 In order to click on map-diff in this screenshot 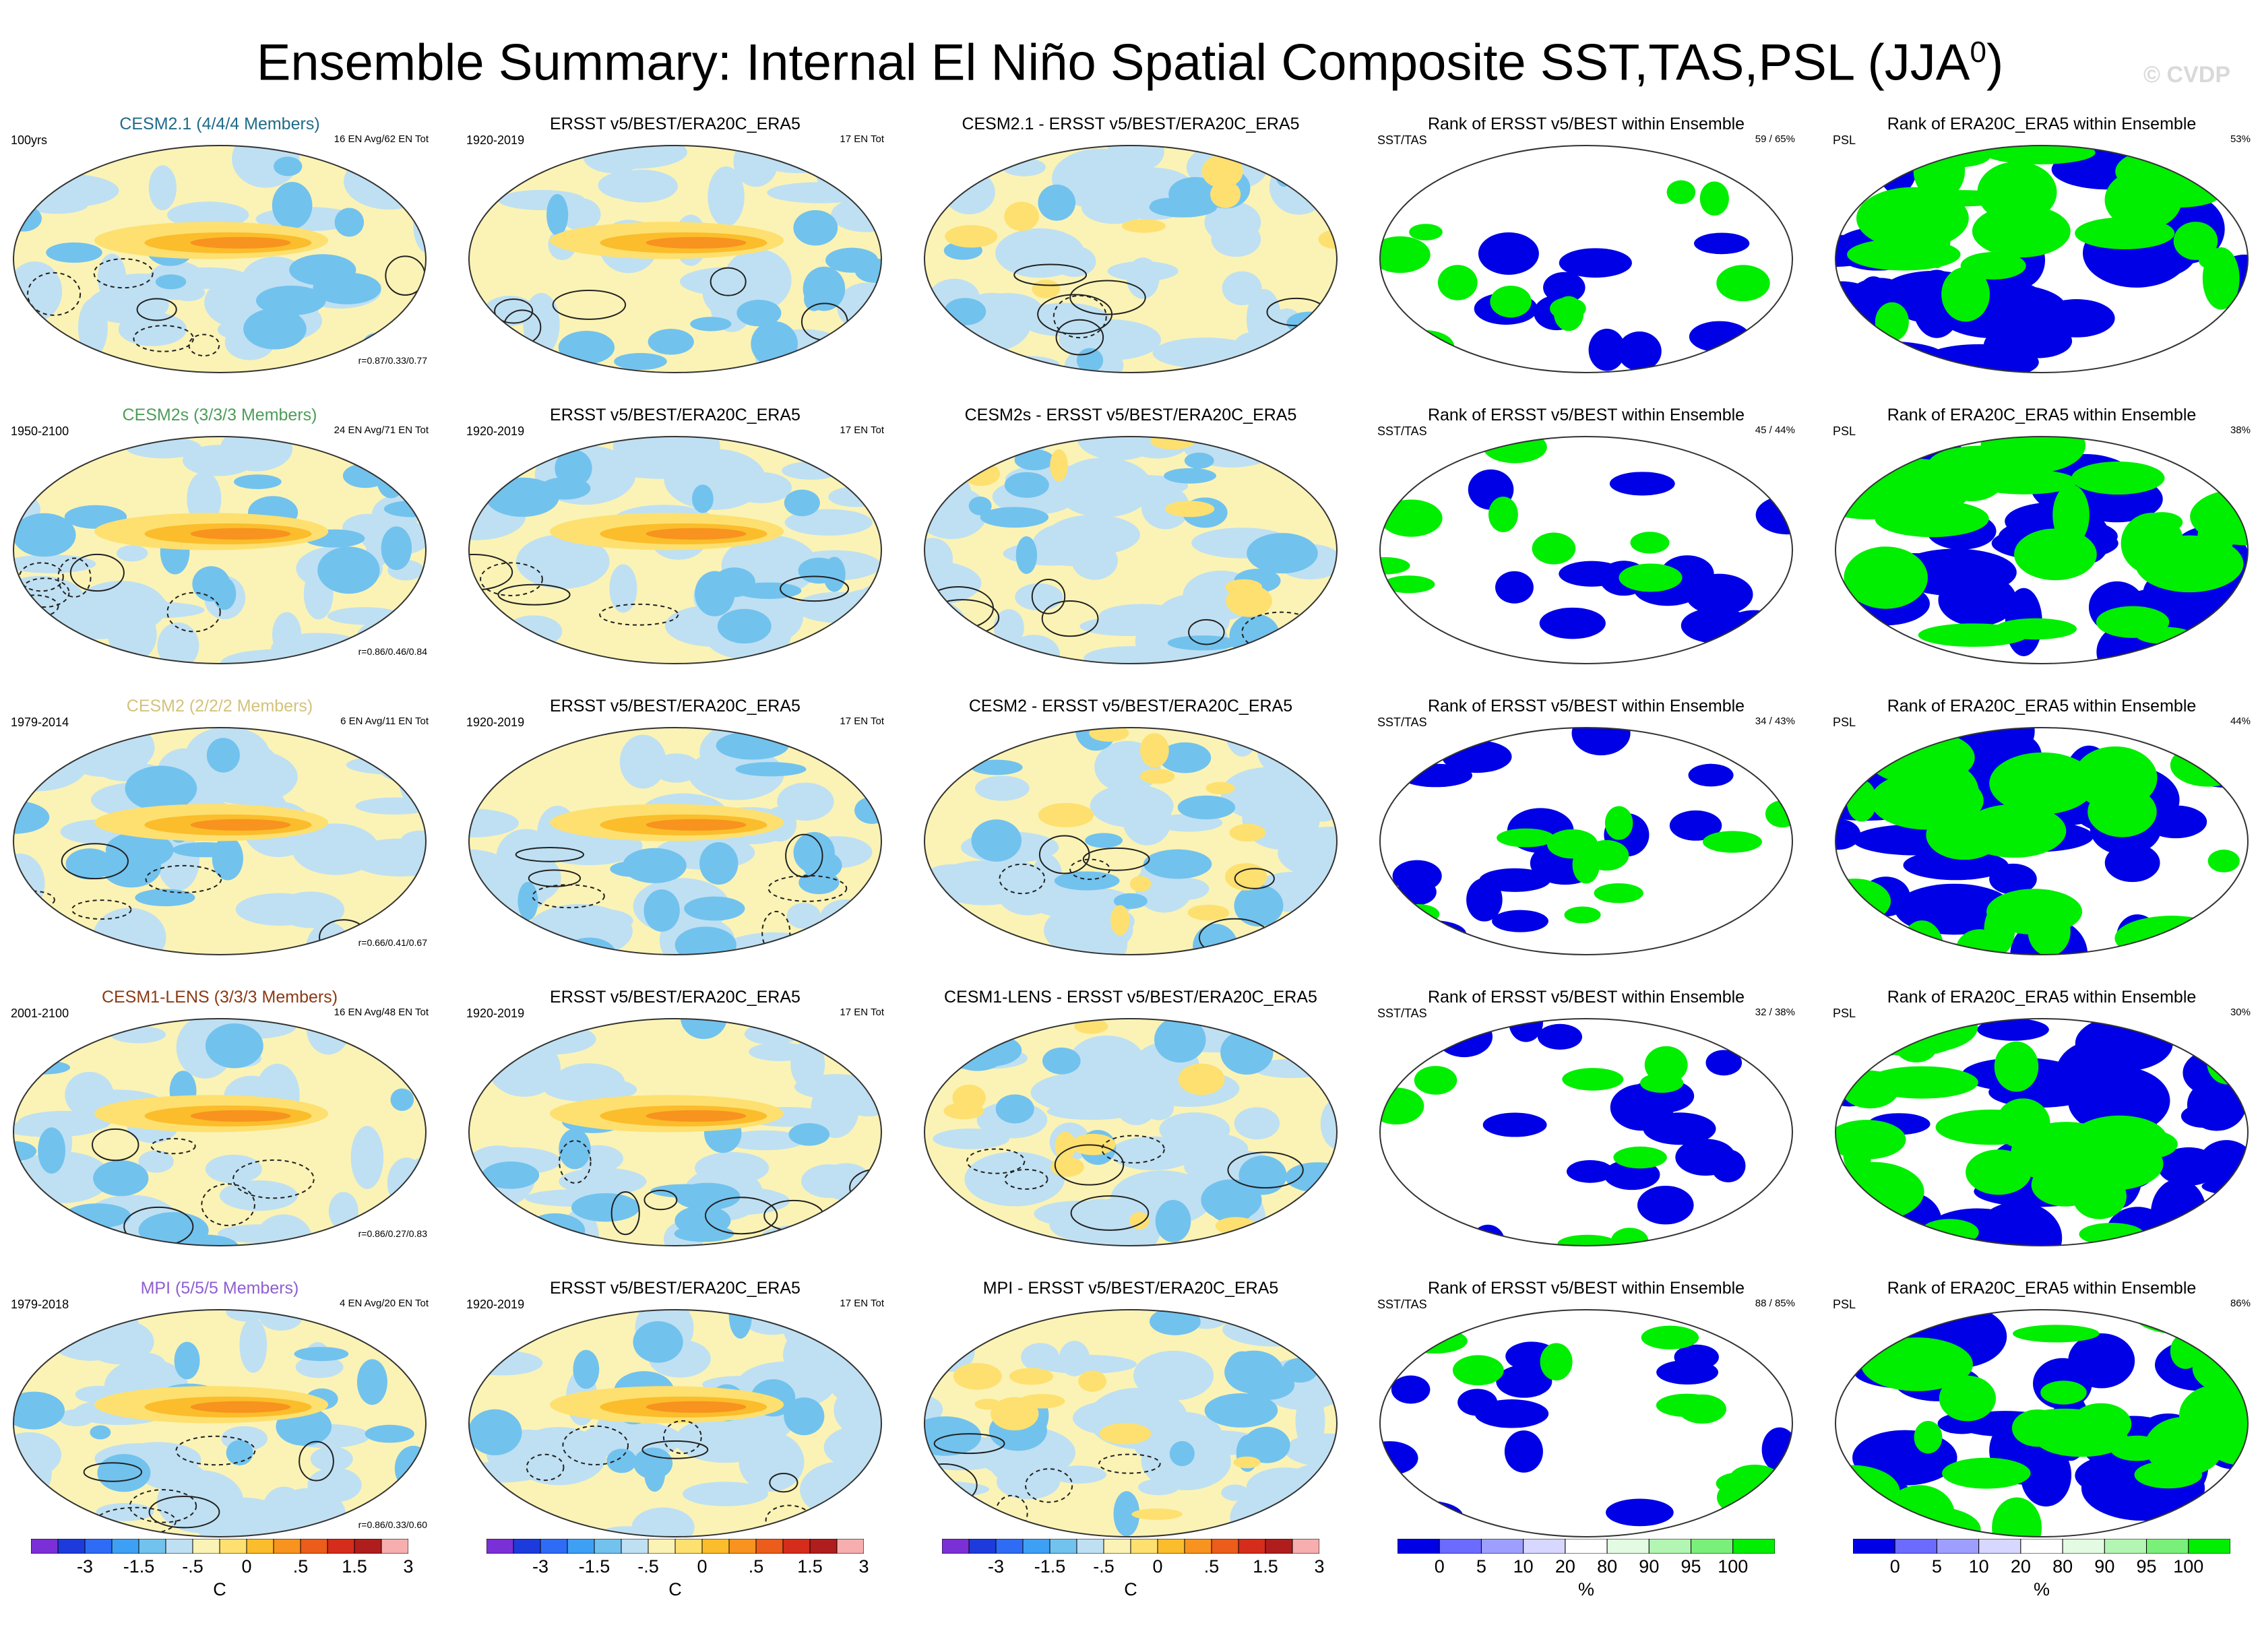, I will do `click(1131, 841)`.